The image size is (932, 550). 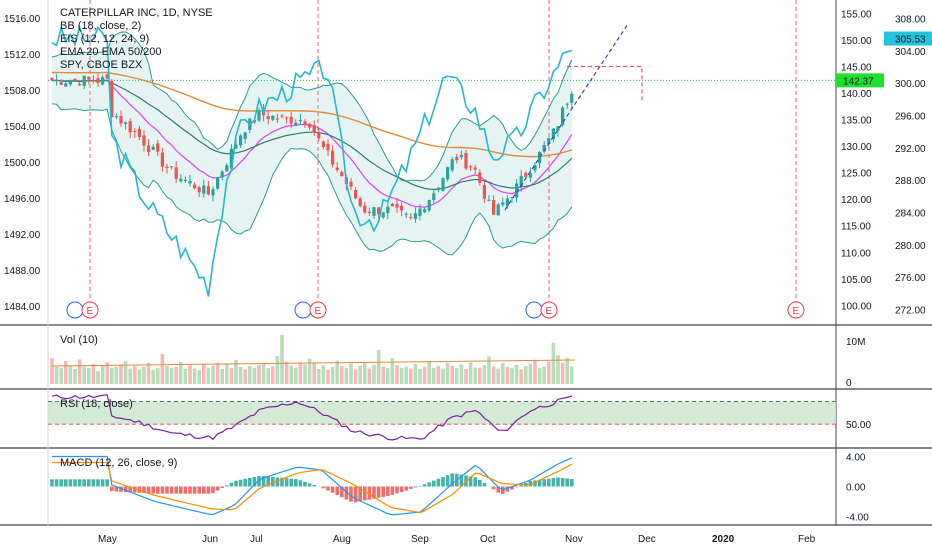 I want to click on dividend-marker, so click(x=534, y=310).